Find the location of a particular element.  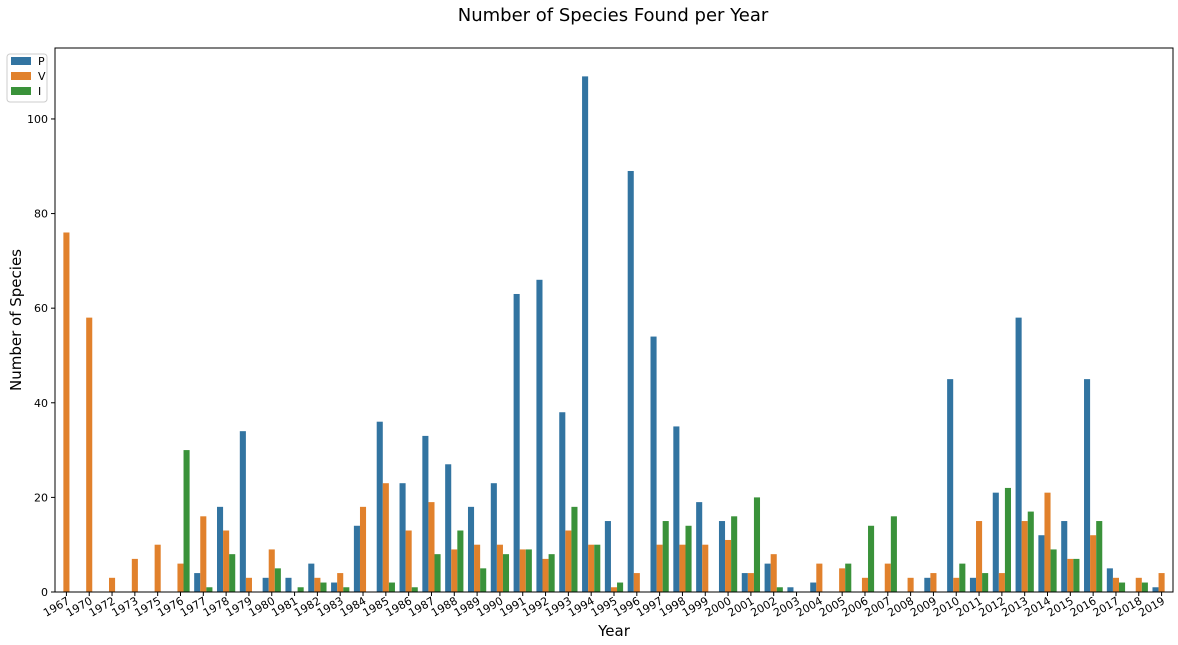

bar-V-1990 is located at coordinates (499, 568).